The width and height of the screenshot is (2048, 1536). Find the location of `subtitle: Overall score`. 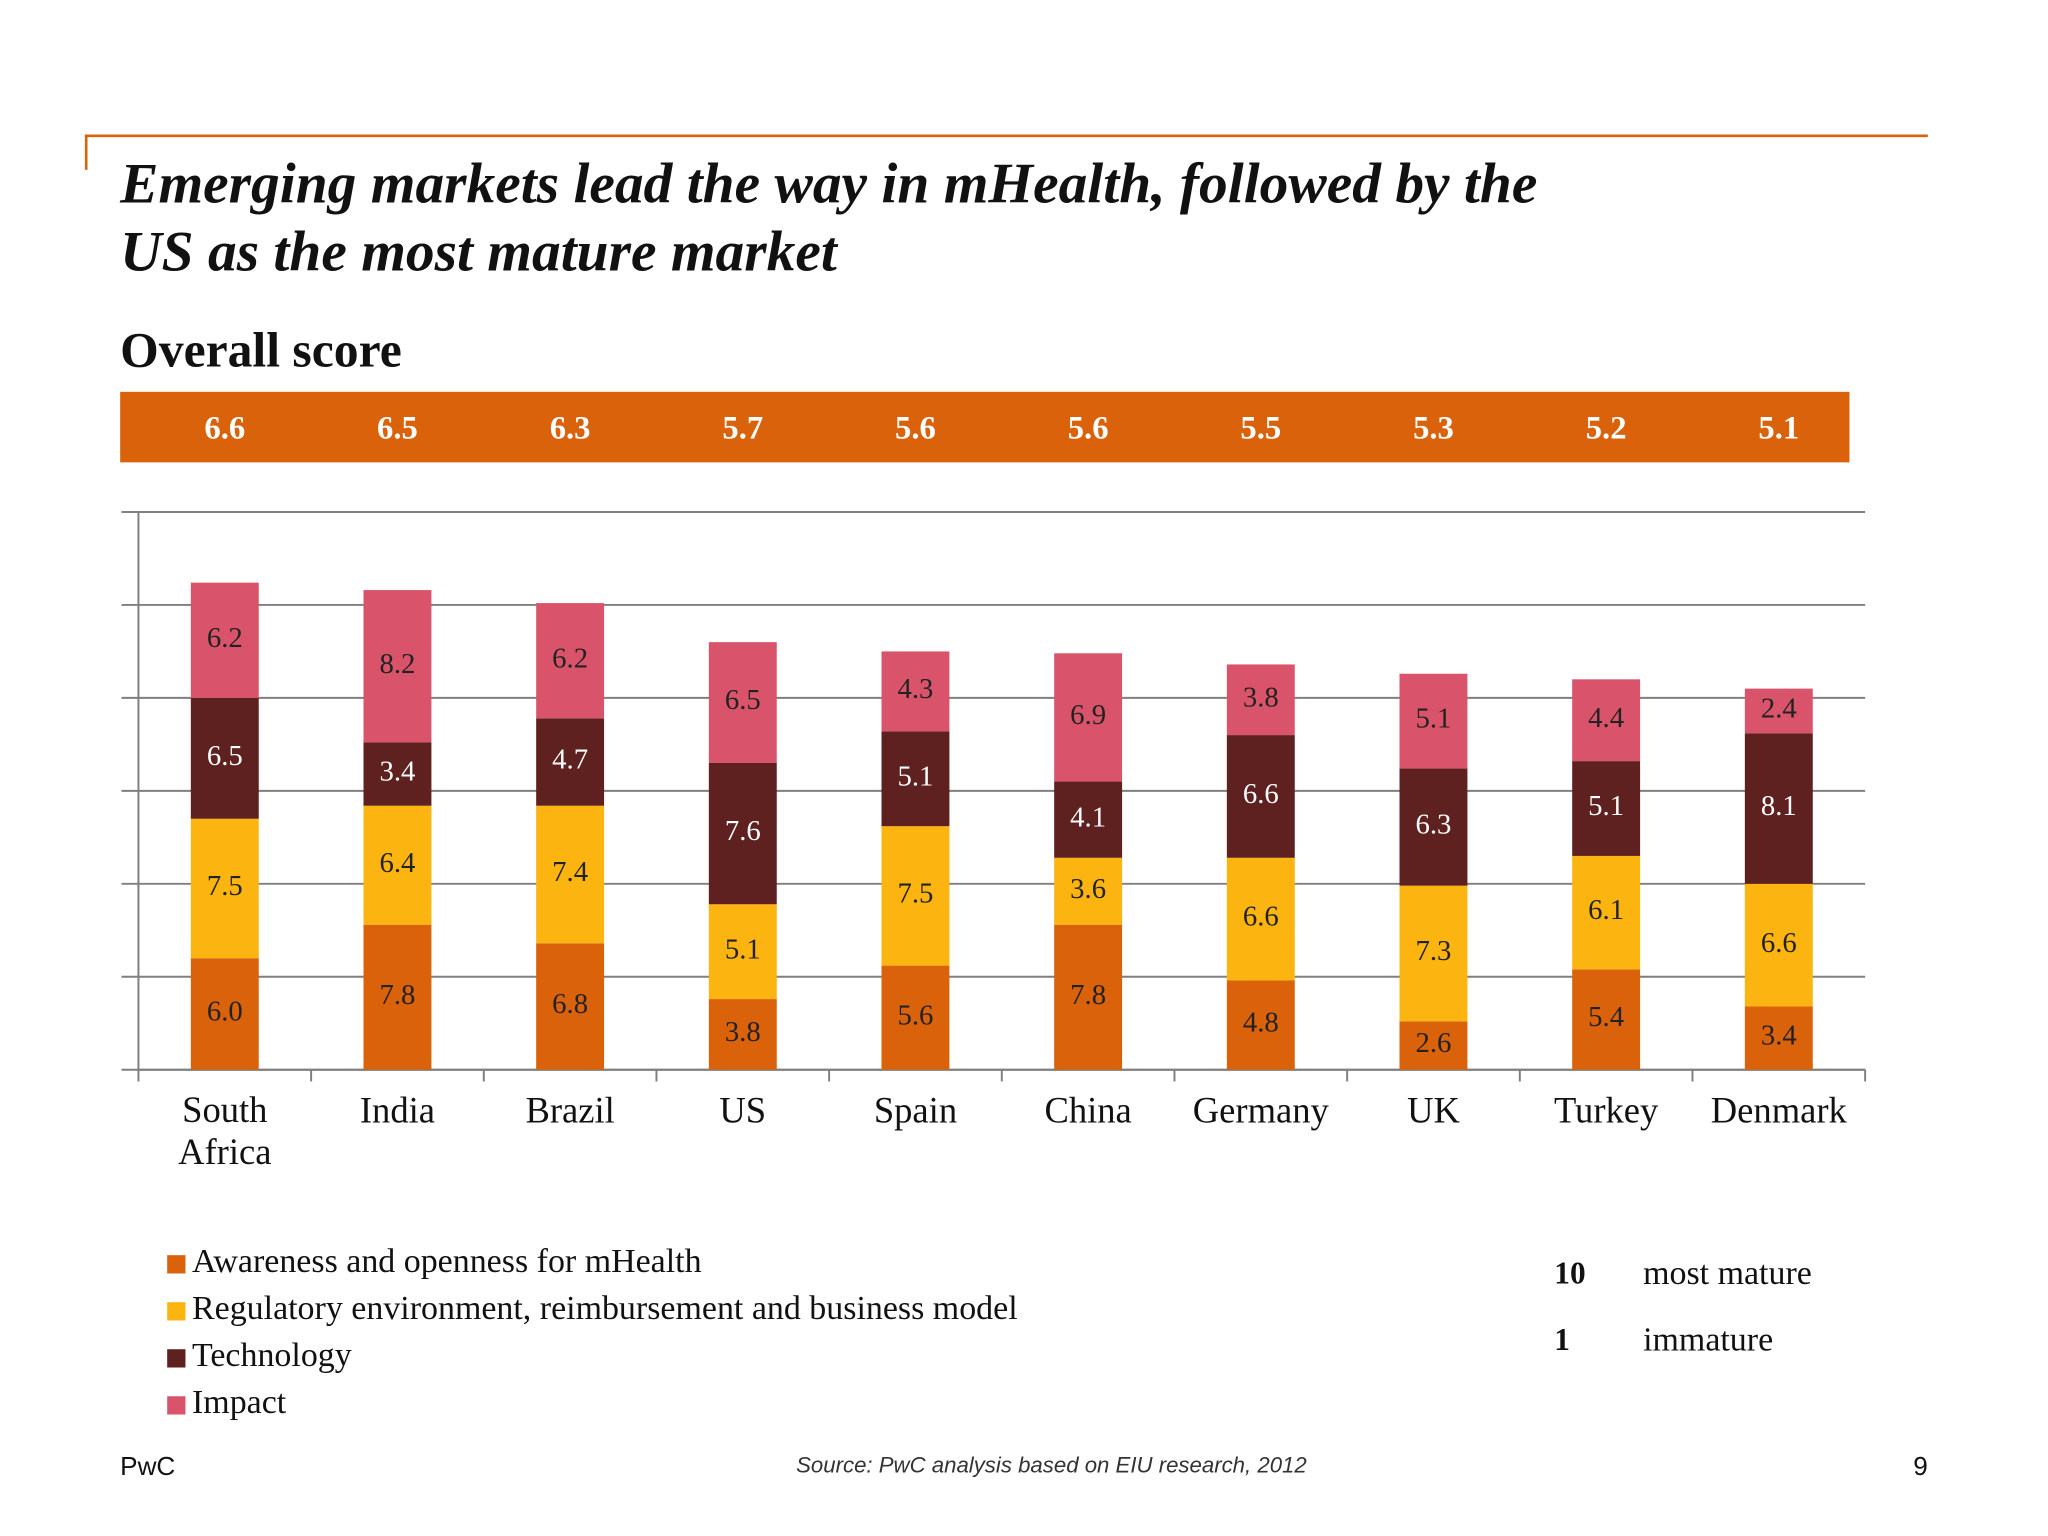

subtitle: Overall score is located at coordinates (261, 350).